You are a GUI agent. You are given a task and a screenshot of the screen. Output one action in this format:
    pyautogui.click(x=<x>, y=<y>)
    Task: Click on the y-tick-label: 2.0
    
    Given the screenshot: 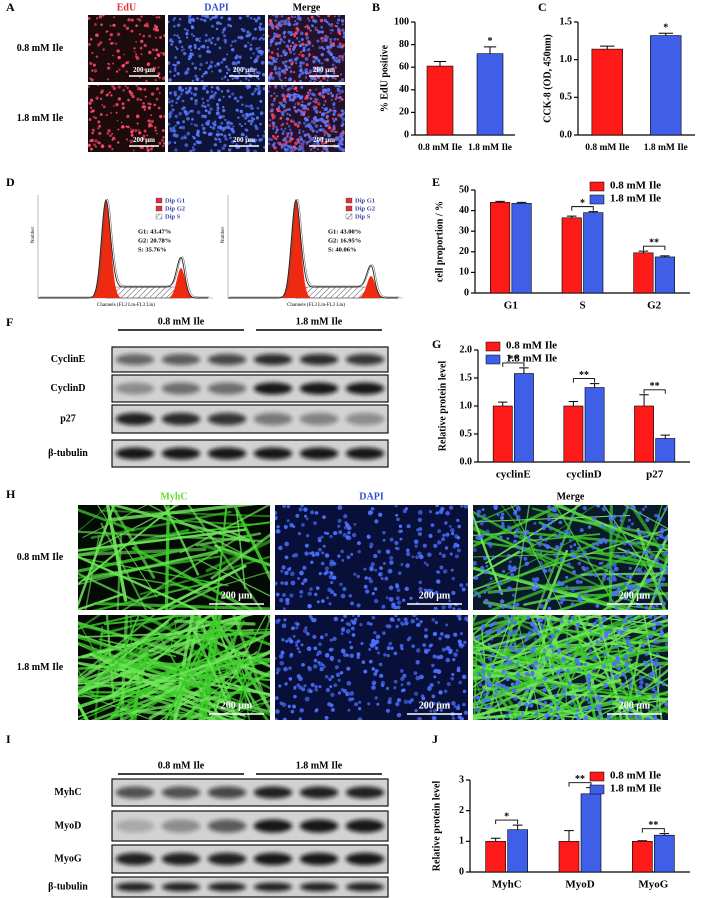 What is the action you would take?
    pyautogui.click(x=466, y=349)
    